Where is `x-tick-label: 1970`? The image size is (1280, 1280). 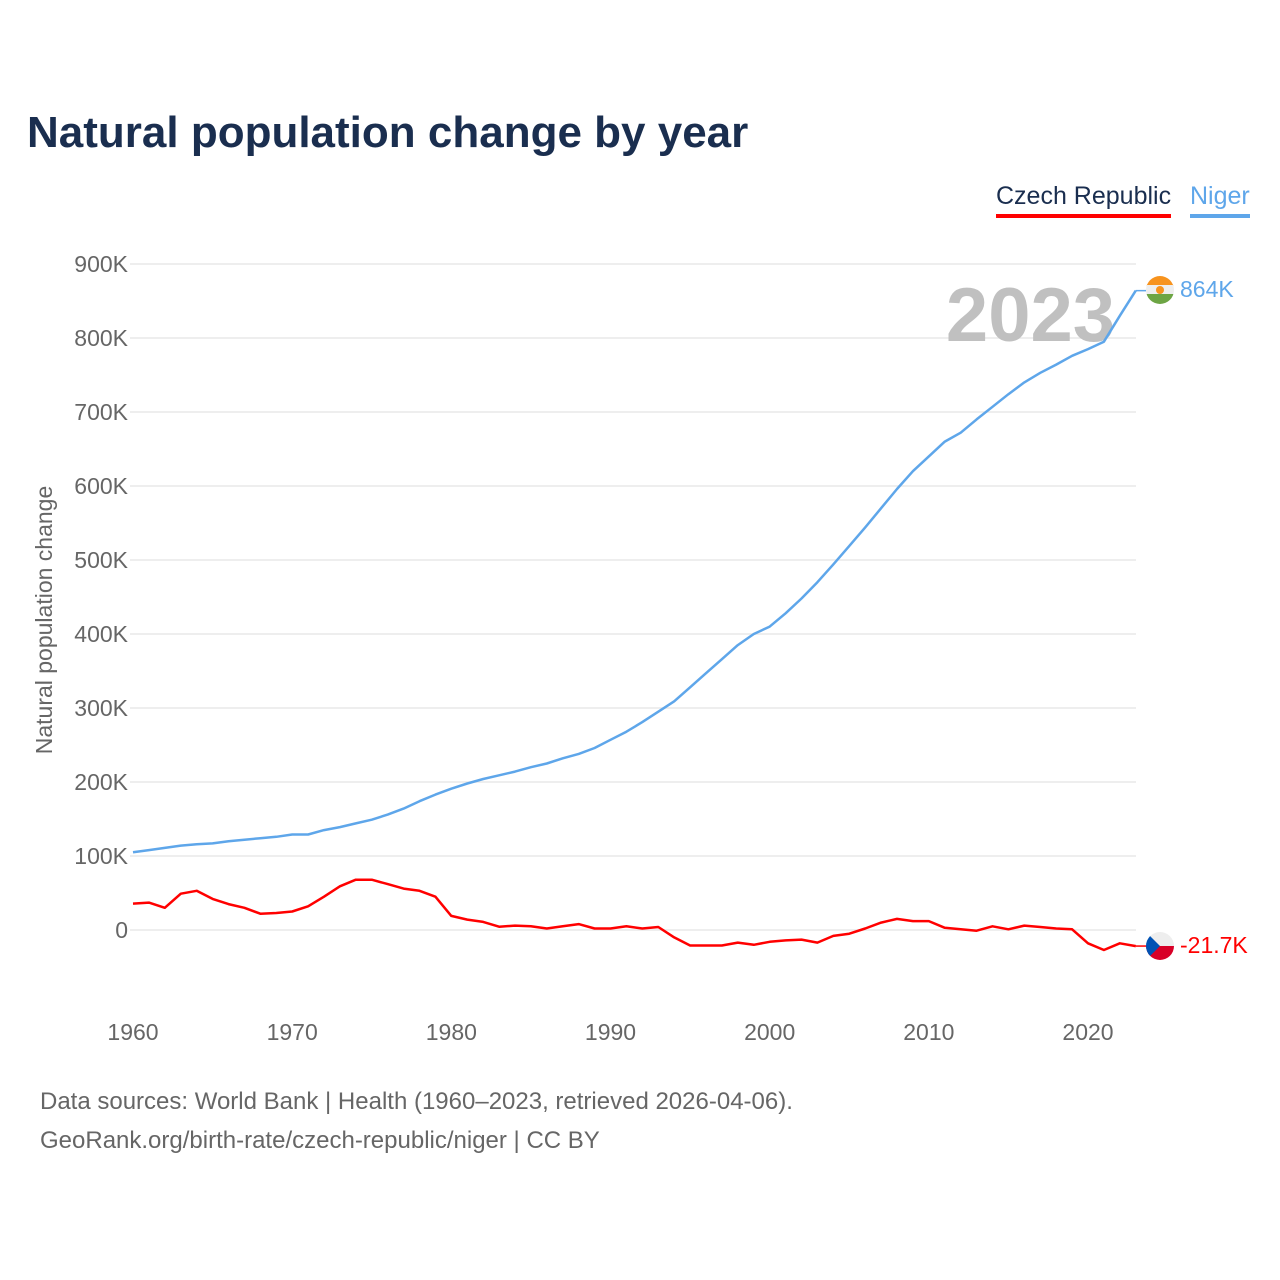
x-tick-label: 1970 is located at coordinates (292, 1032).